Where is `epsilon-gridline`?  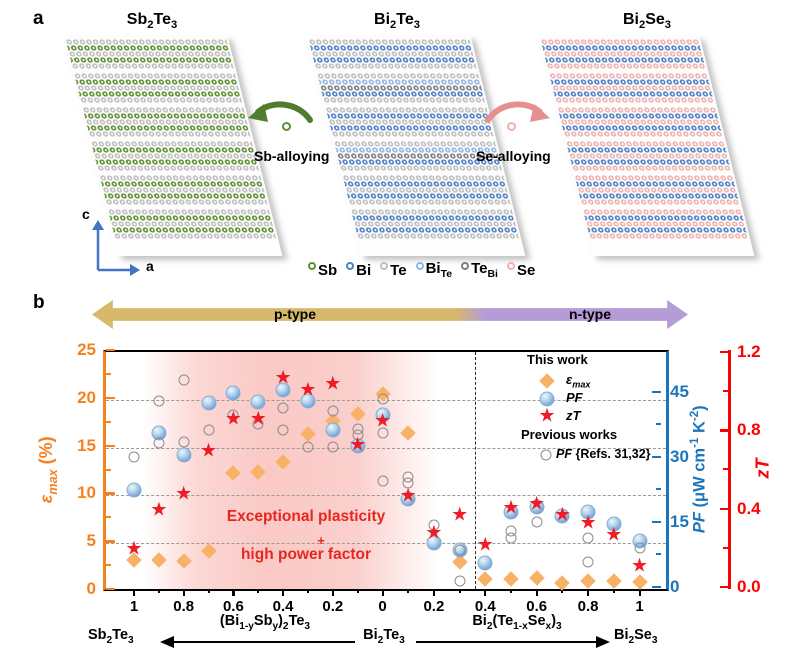 epsilon-gridline is located at coordinates (386, 448).